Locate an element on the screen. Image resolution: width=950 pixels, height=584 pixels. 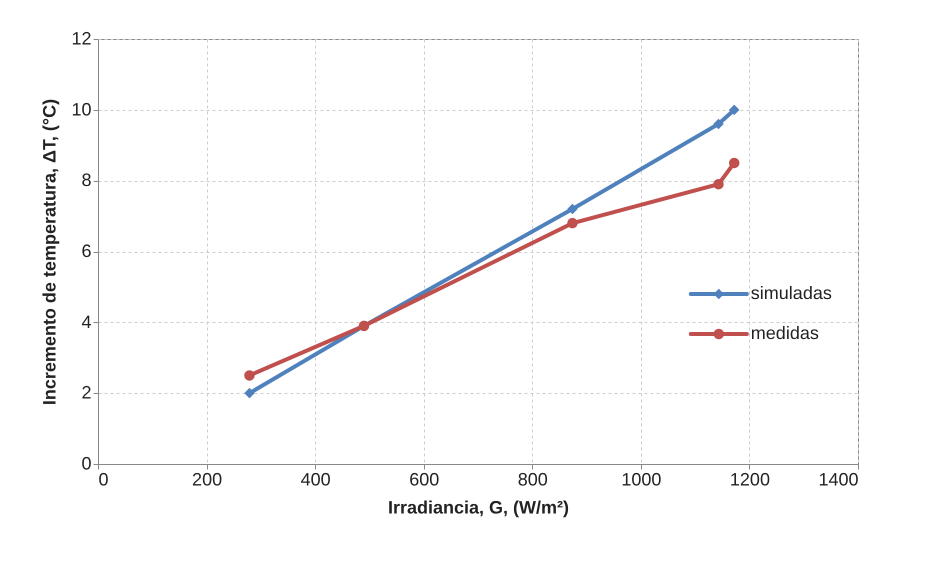
x-tick-label: 0 is located at coordinates (103, 480).